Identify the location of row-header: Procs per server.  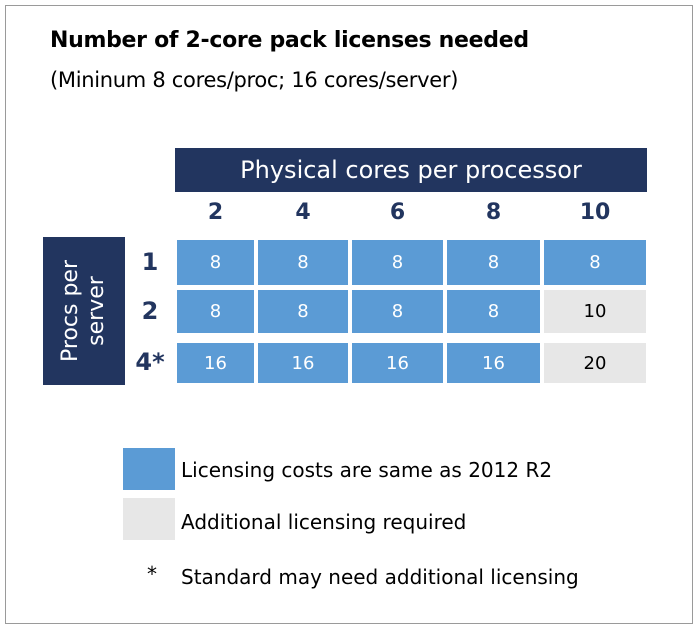
(83, 311).